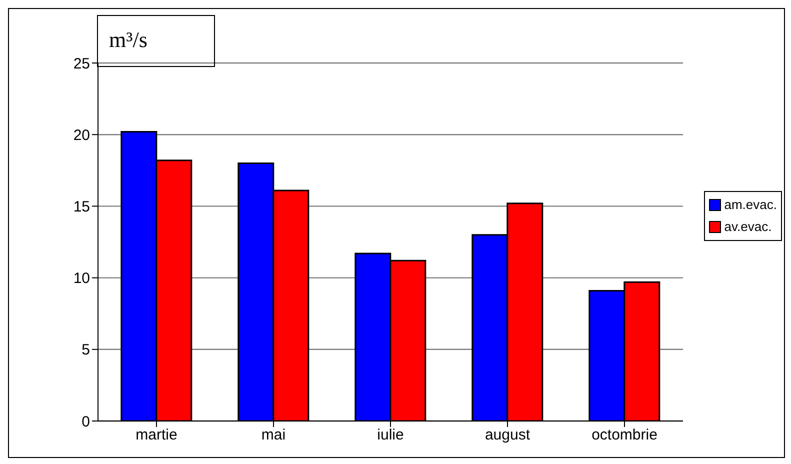 The width and height of the screenshot is (791, 464). I want to click on y-tick-label: 20, so click(81, 135).